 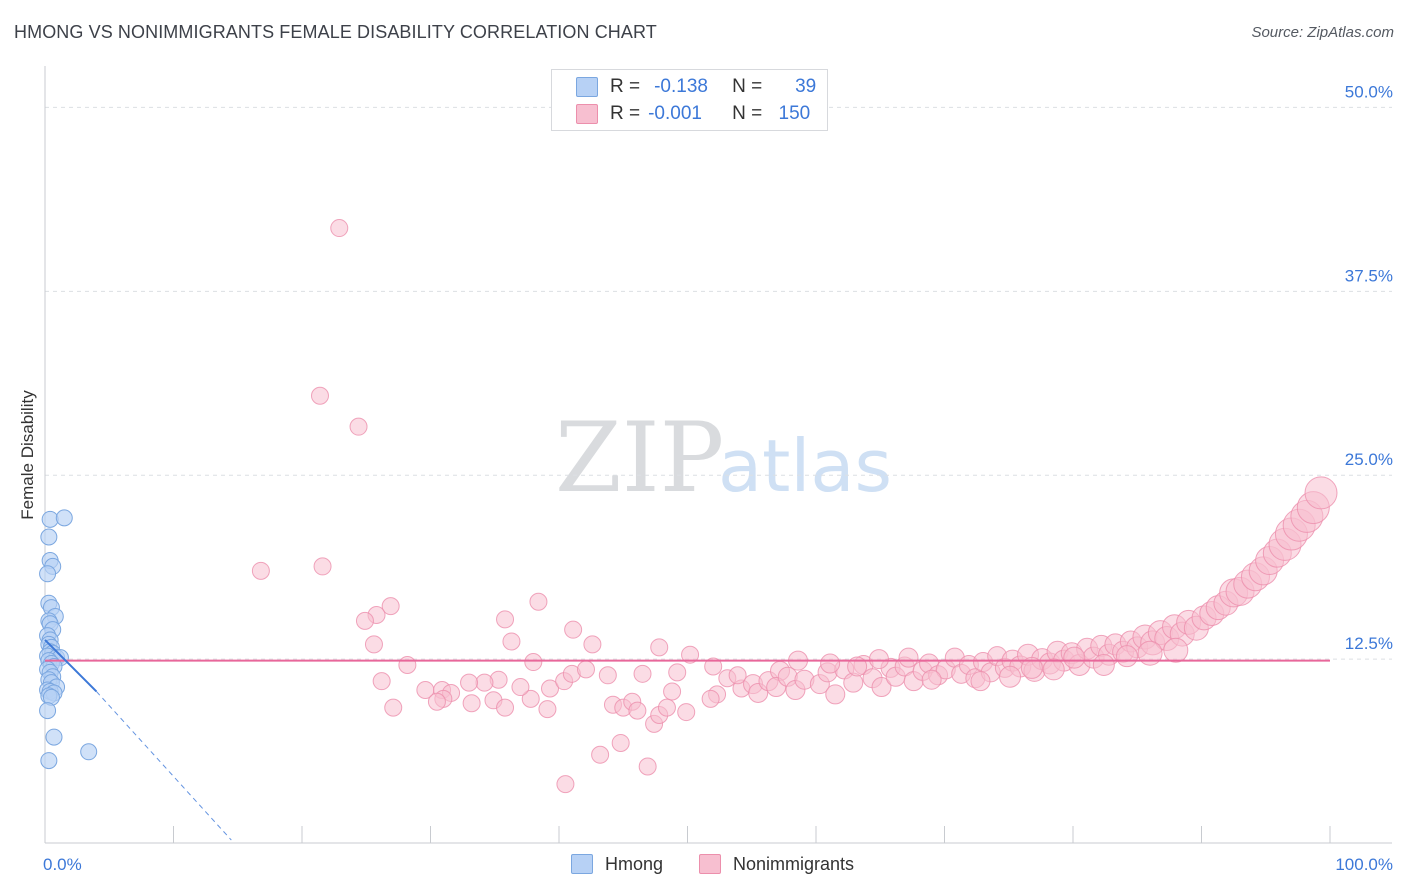 I want to click on hmong-series, so click(x=68, y=639).